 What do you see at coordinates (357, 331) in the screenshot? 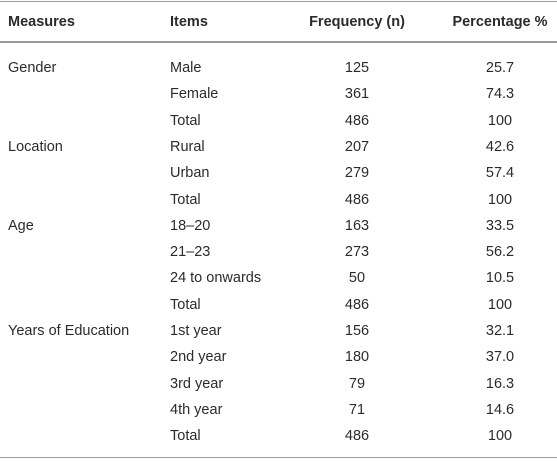
I see `frequency-cell: 156` at bounding box center [357, 331].